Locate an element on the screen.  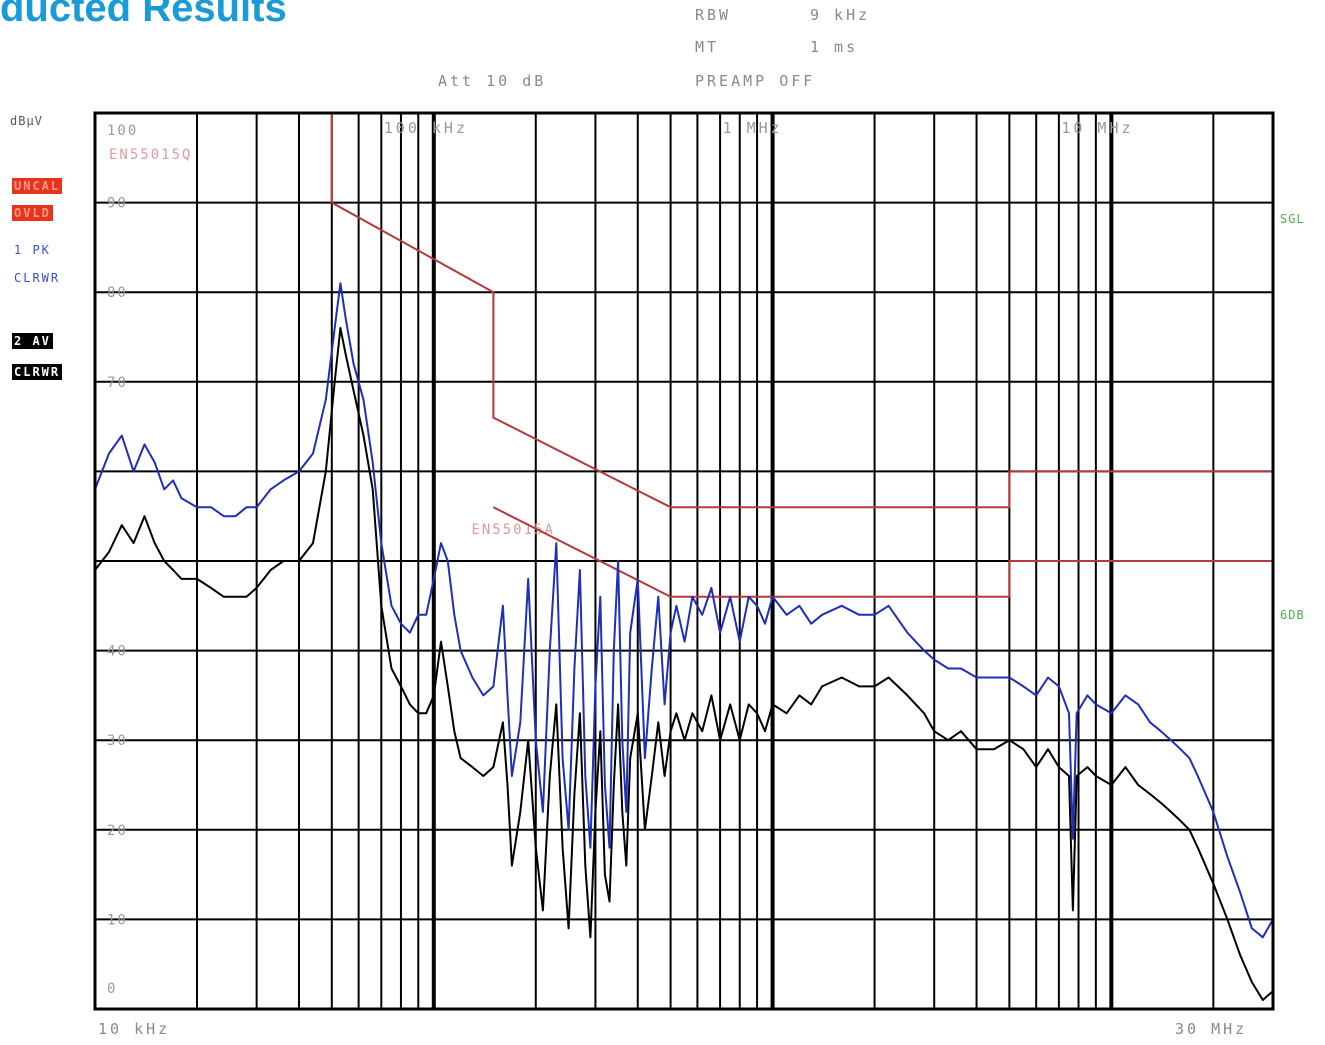
trace2-mode-badge: CLRWR is located at coordinates (37, 372).